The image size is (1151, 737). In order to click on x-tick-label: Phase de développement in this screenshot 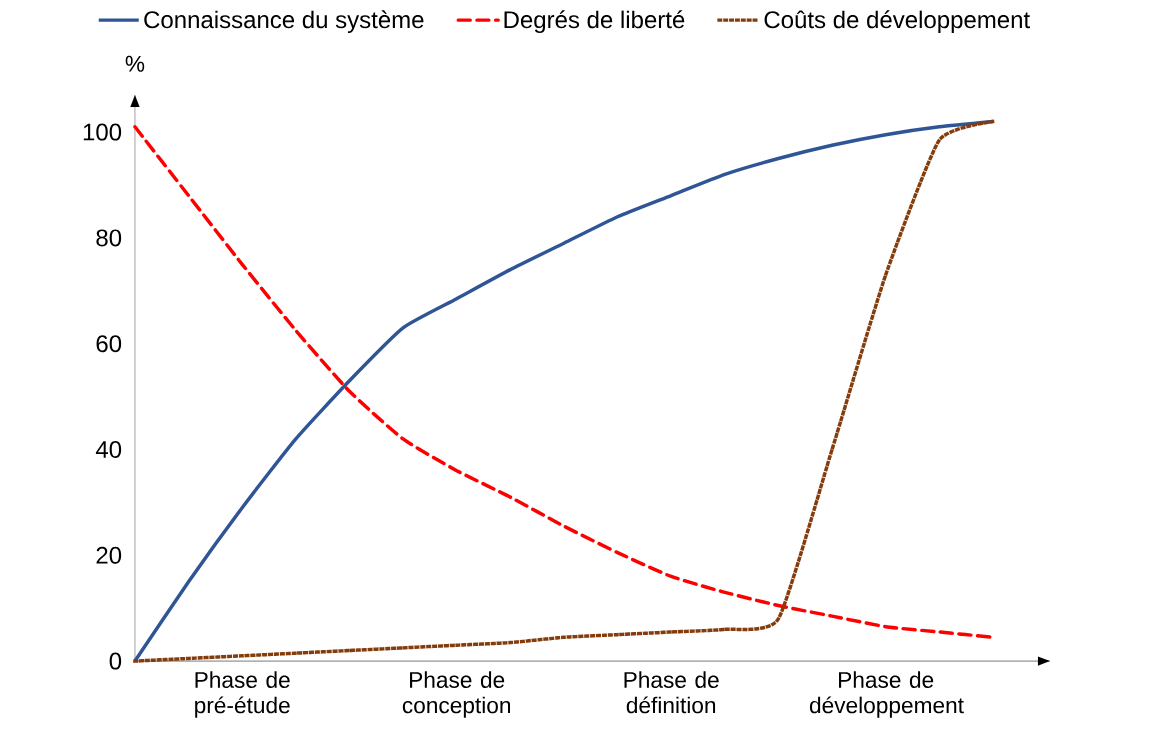, I will do `click(886, 694)`.